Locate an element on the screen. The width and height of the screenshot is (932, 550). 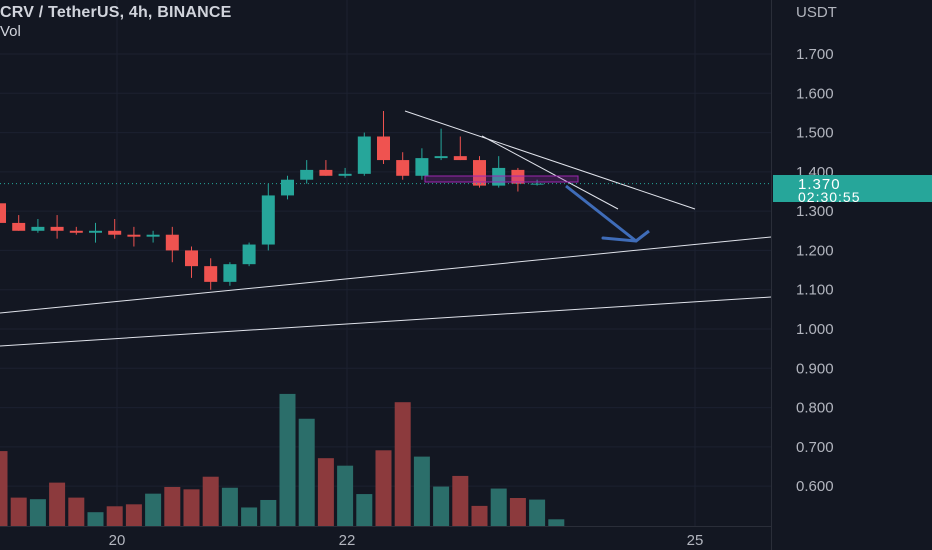
time-tick-label: 22 is located at coordinates (347, 540).